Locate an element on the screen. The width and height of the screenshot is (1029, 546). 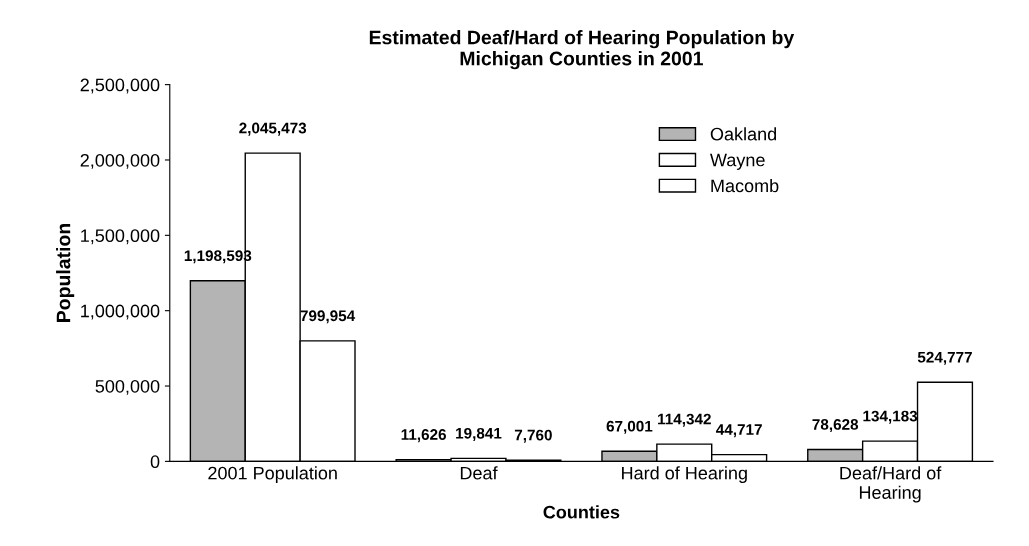
y-tick-label: 2,500,000 is located at coordinates (120, 86).